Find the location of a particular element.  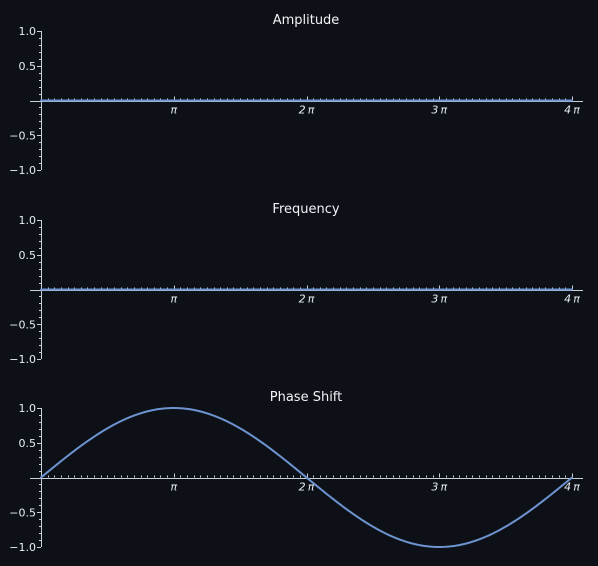

panel-title: Frequency is located at coordinates (305, 209).